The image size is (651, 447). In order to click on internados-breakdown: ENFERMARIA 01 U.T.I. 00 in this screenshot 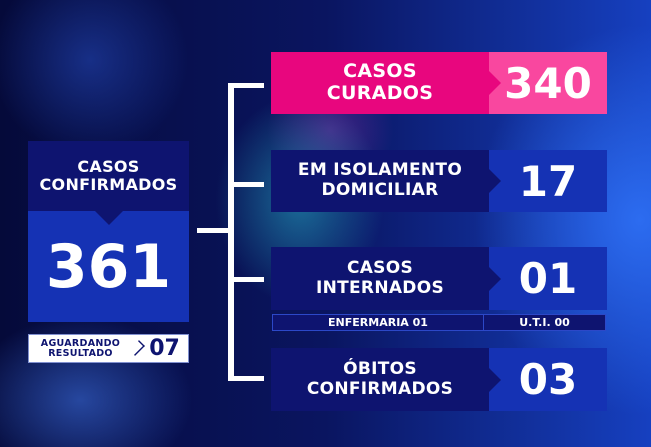, I will do `click(439, 322)`.